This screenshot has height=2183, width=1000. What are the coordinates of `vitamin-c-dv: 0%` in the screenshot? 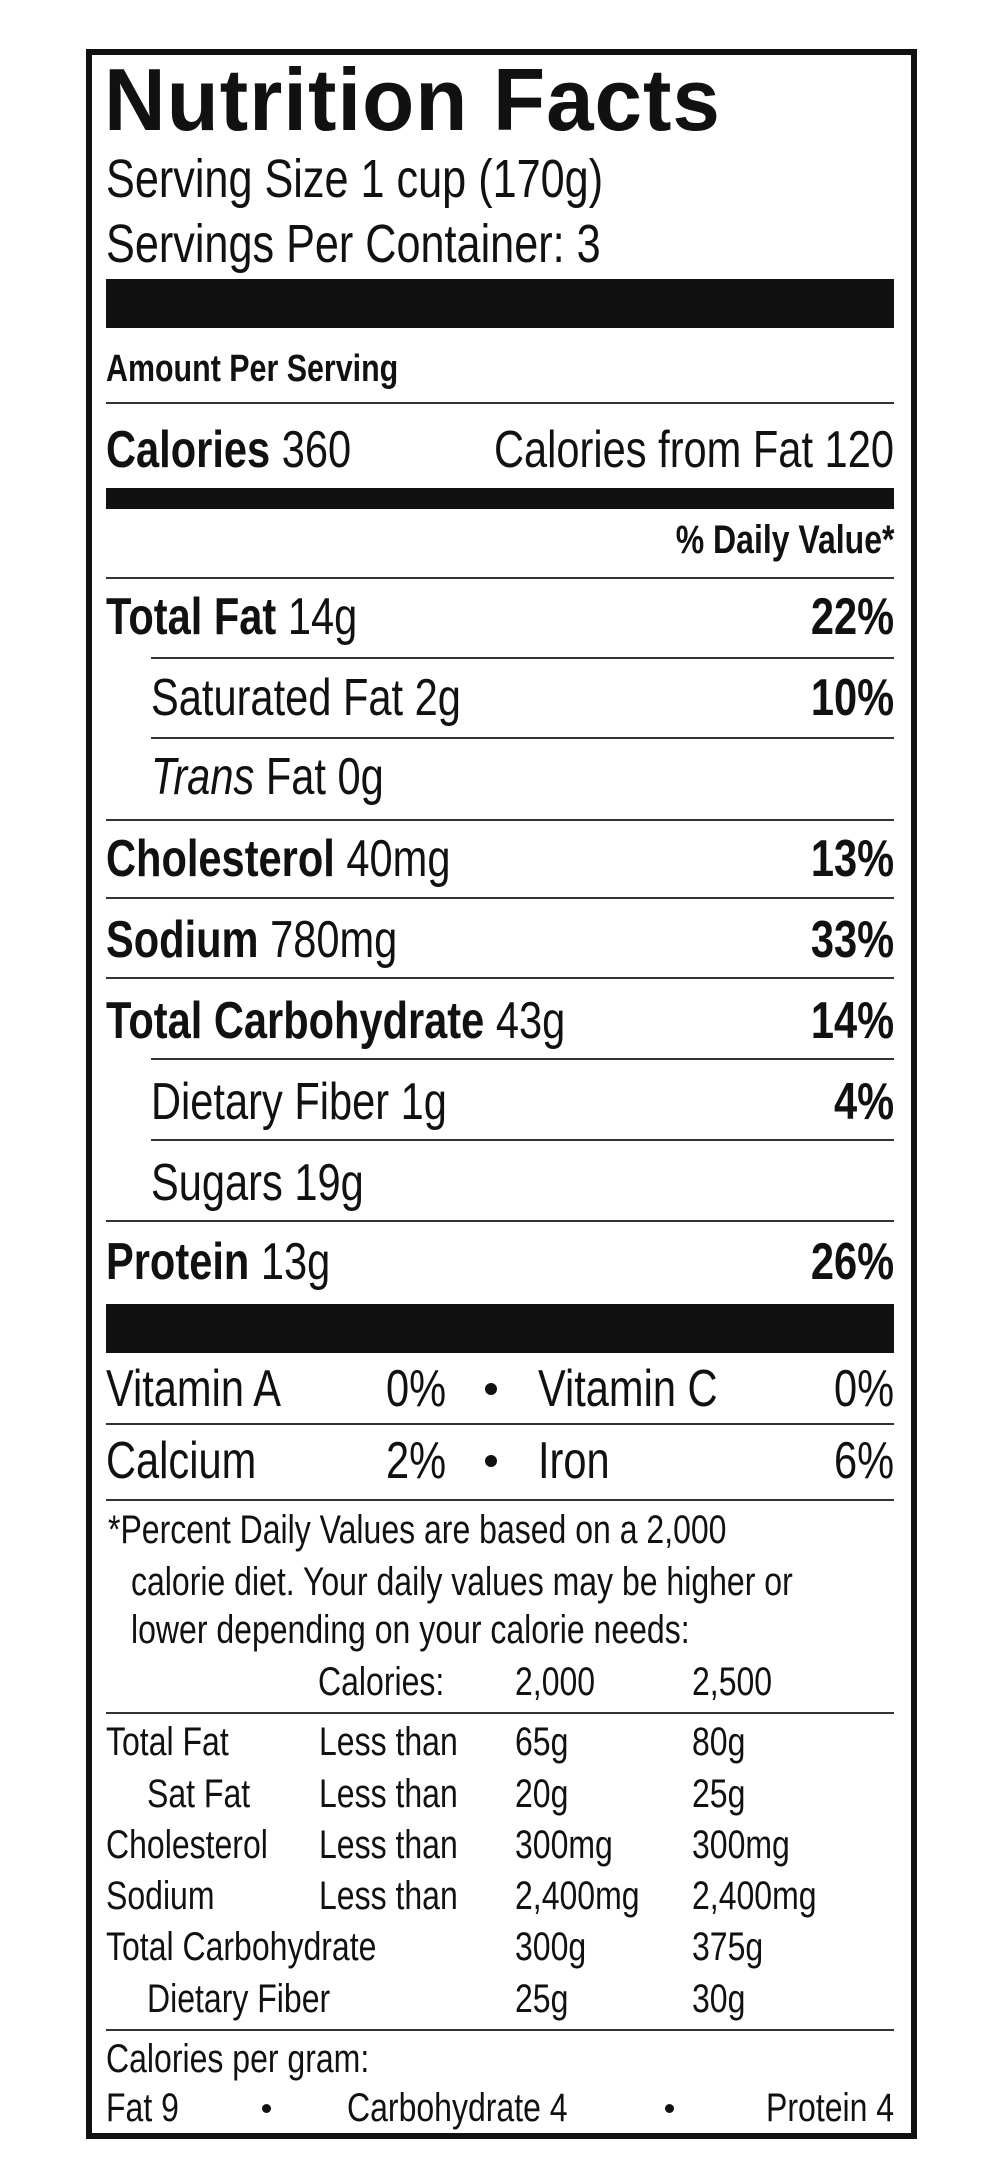 It's located at (863, 1389).